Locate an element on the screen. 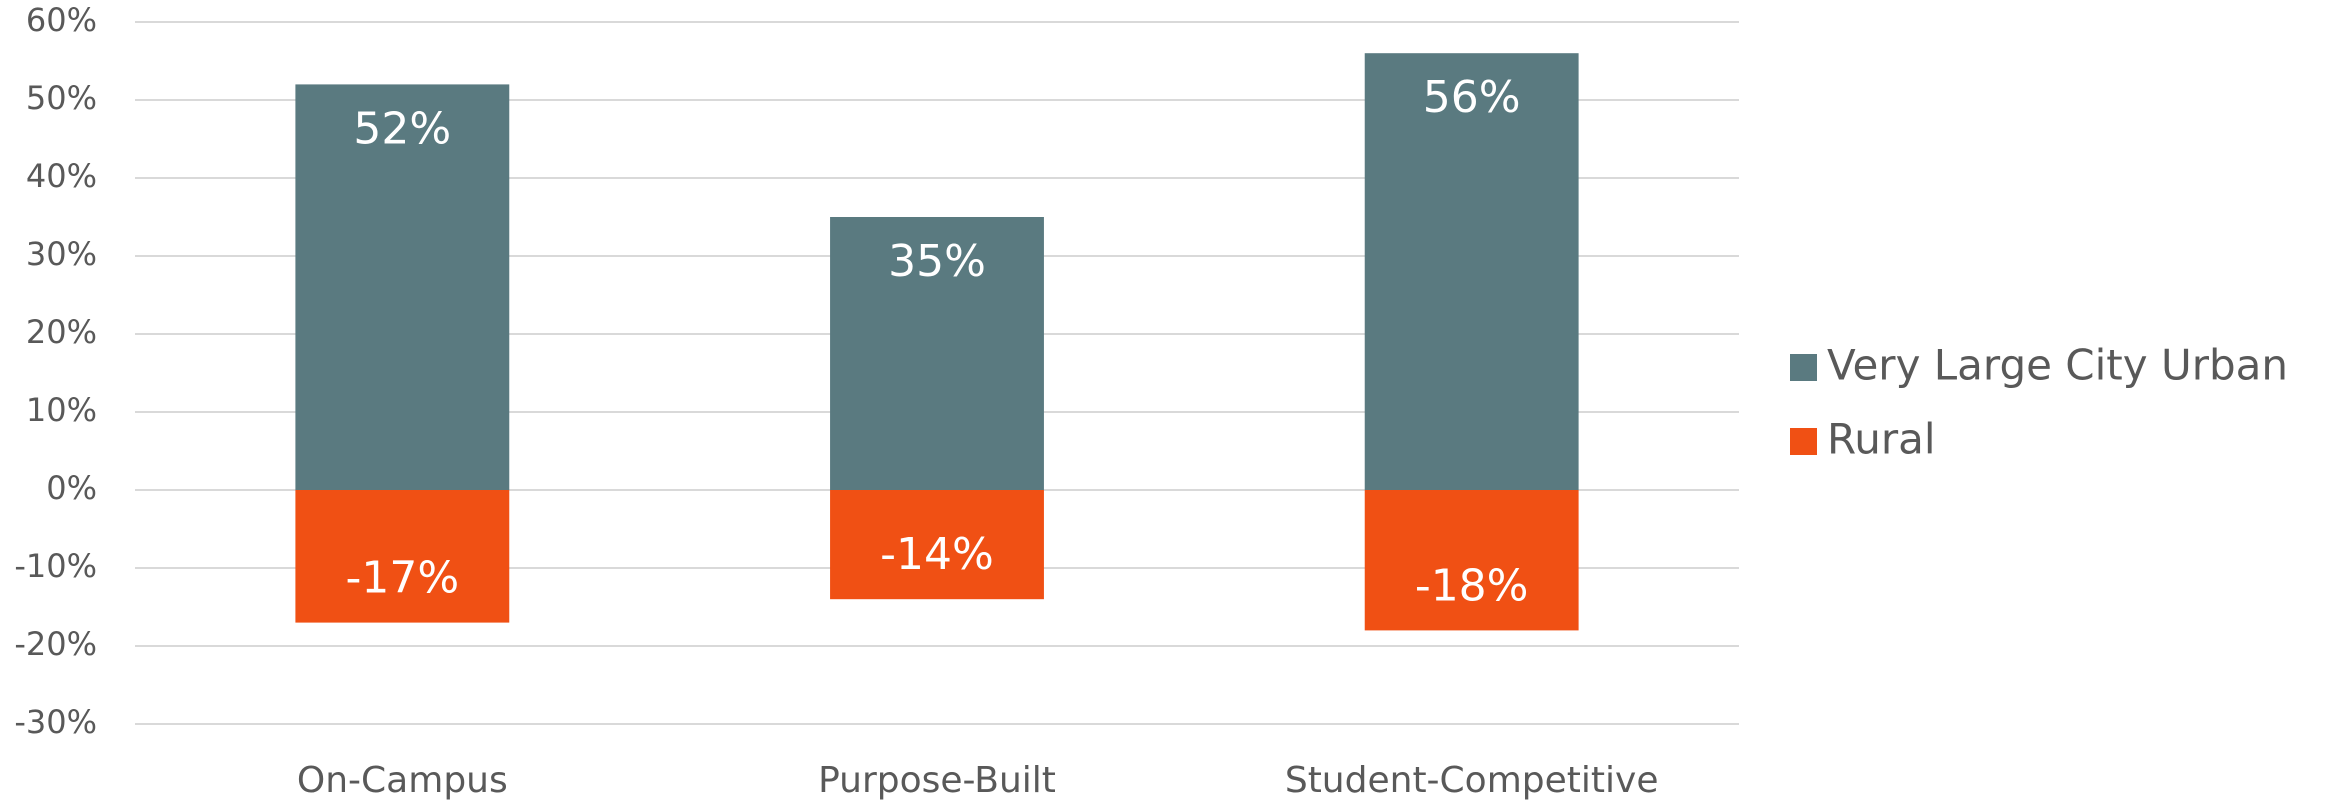 Image resolution: width=2333 pixels, height=802 pixels. x-tick-label: Purpose-Built is located at coordinates (937, 780).